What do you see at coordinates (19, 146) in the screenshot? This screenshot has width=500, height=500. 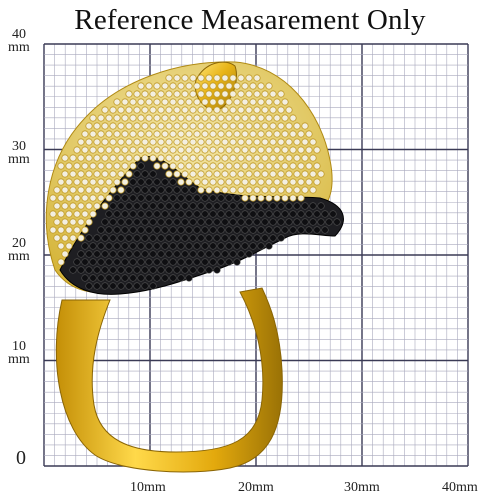 I see `y-axis-label-number: 30` at bounding box center [19, 146].